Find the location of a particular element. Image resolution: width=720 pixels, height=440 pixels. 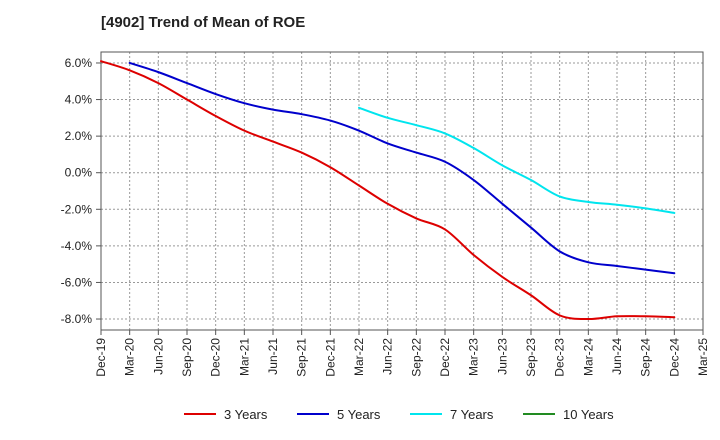

legend-label-4: 10 Years is located at coordinates (588, 414).